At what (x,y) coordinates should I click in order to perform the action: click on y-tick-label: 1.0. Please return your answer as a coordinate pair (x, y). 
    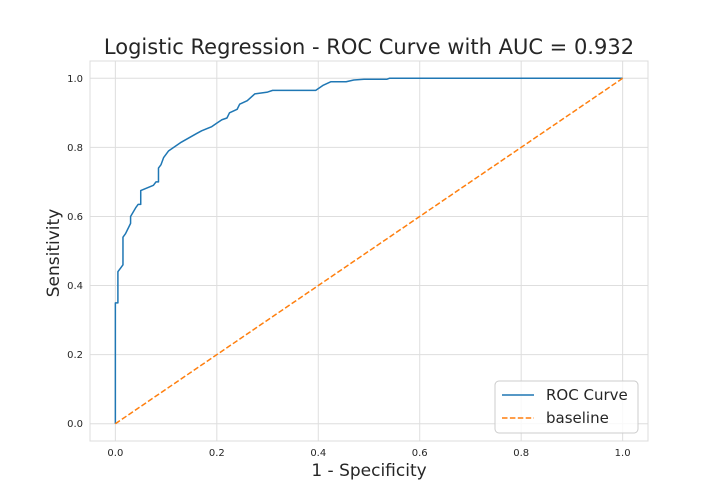
    Looking at the image, I should click on (75, 79).